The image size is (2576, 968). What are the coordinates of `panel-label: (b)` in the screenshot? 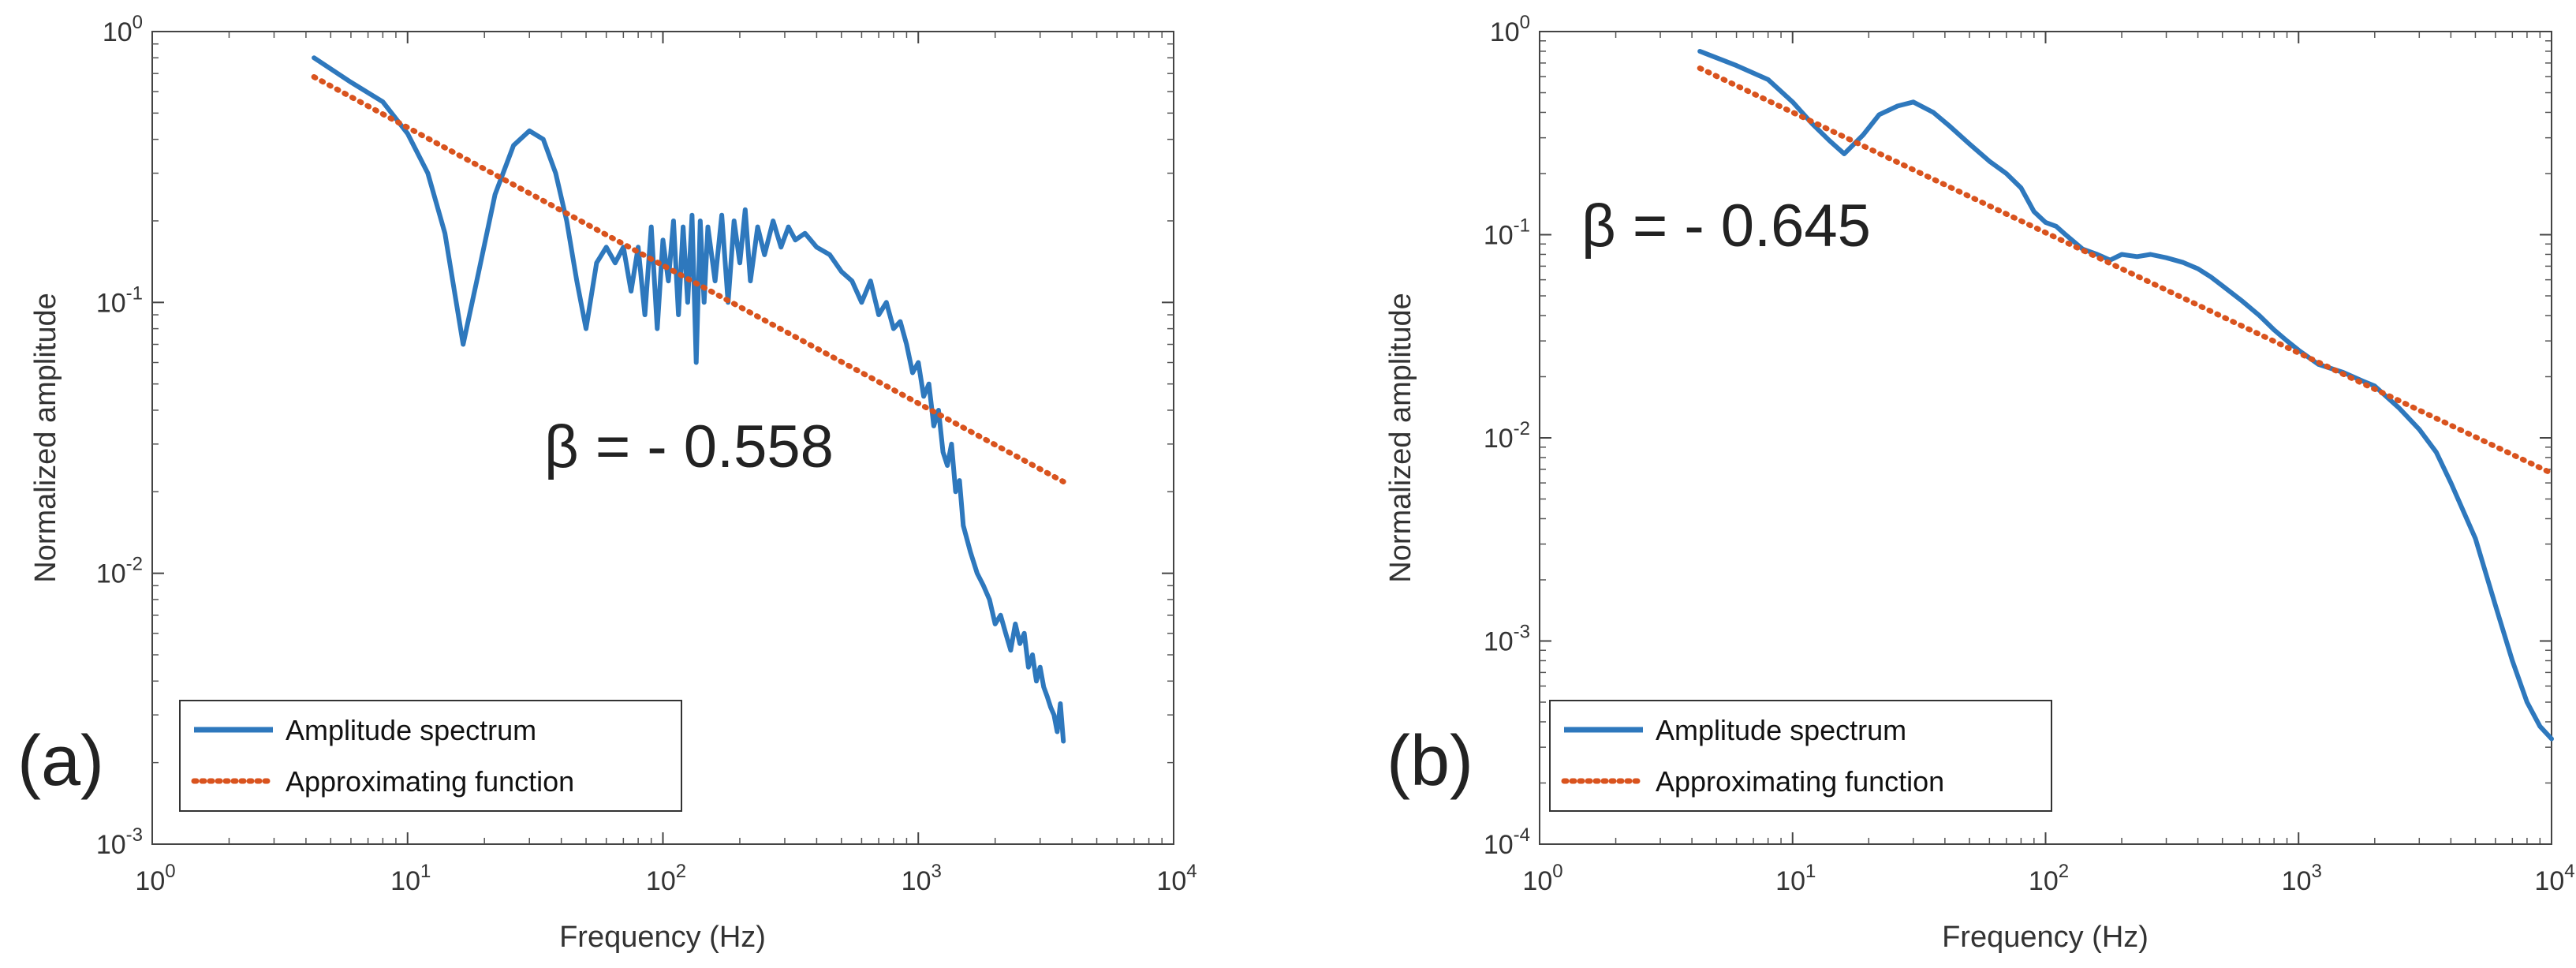 It's located at (1430, 761).